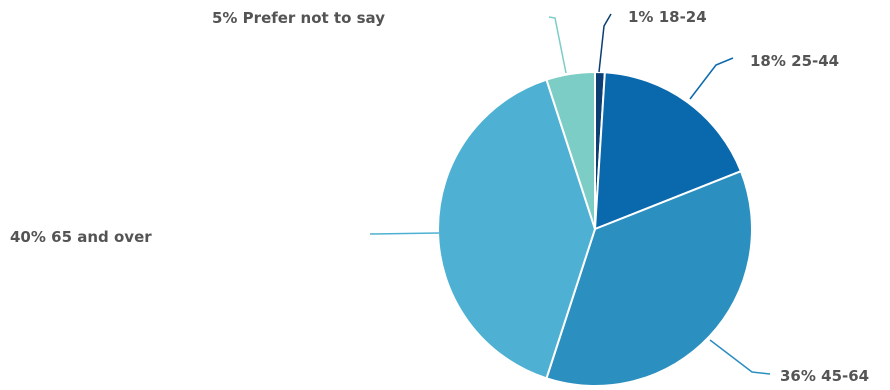 Image resolution: width=890 pixels, height=390 pixels. What do you see at coordinates (516, 229) in the screenshot?
I see `pie-slice-65-and-over` at bounding box center [516, 229].